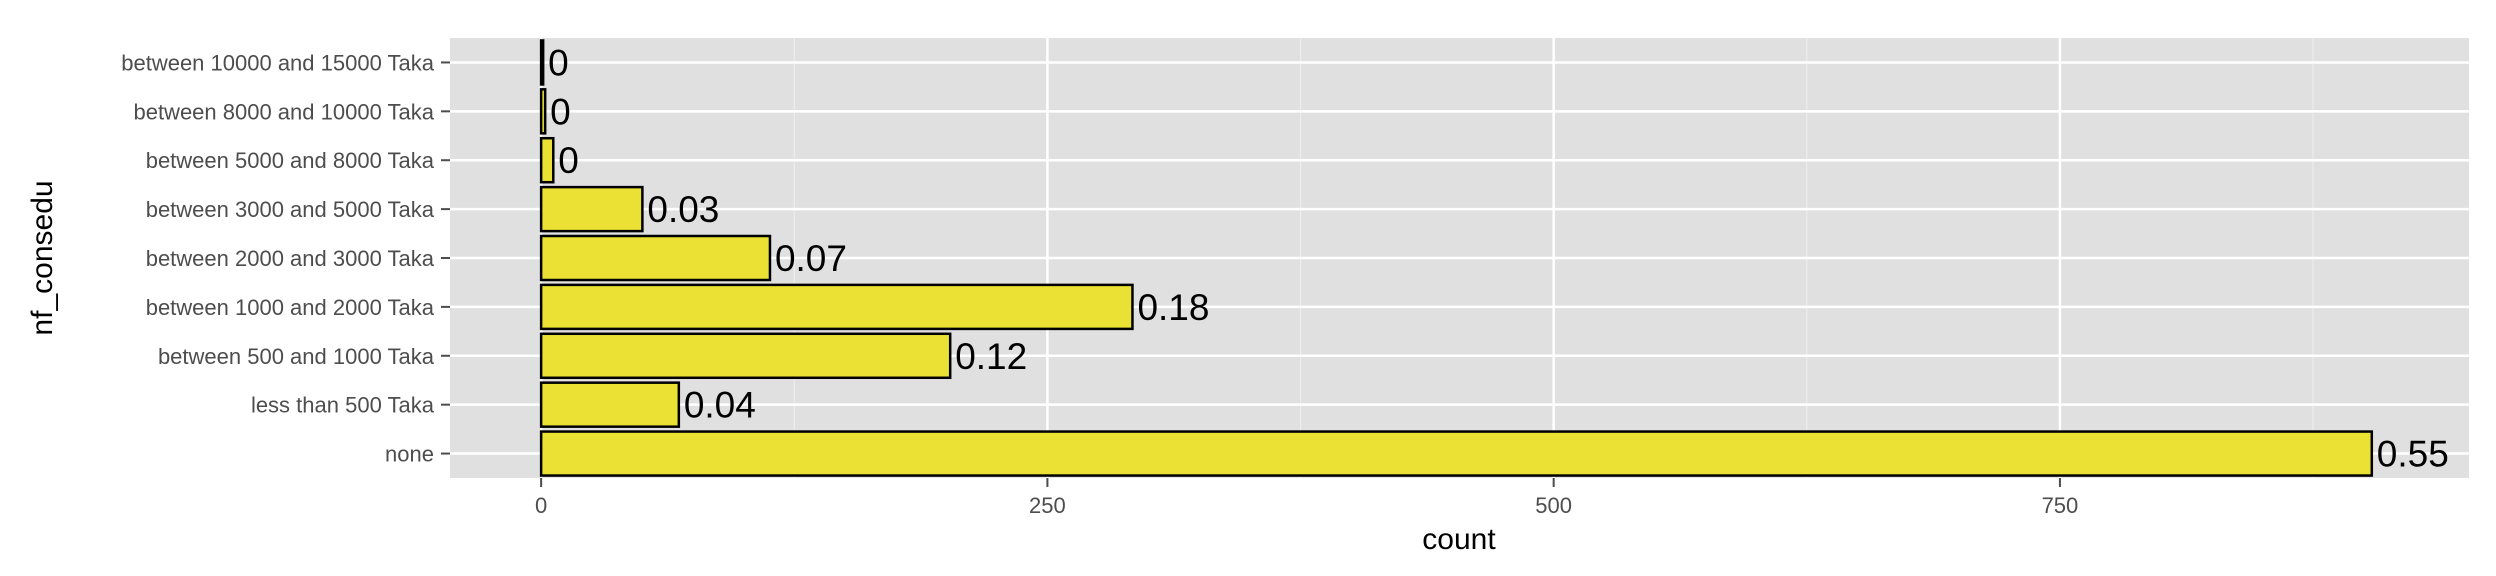 The height and width of the screenshot is (576, 2496). Describe the element at coordinates (290, 258) in the screenshot. I see `y-tick-label: between 2000 and 3000 Taka` at that location.